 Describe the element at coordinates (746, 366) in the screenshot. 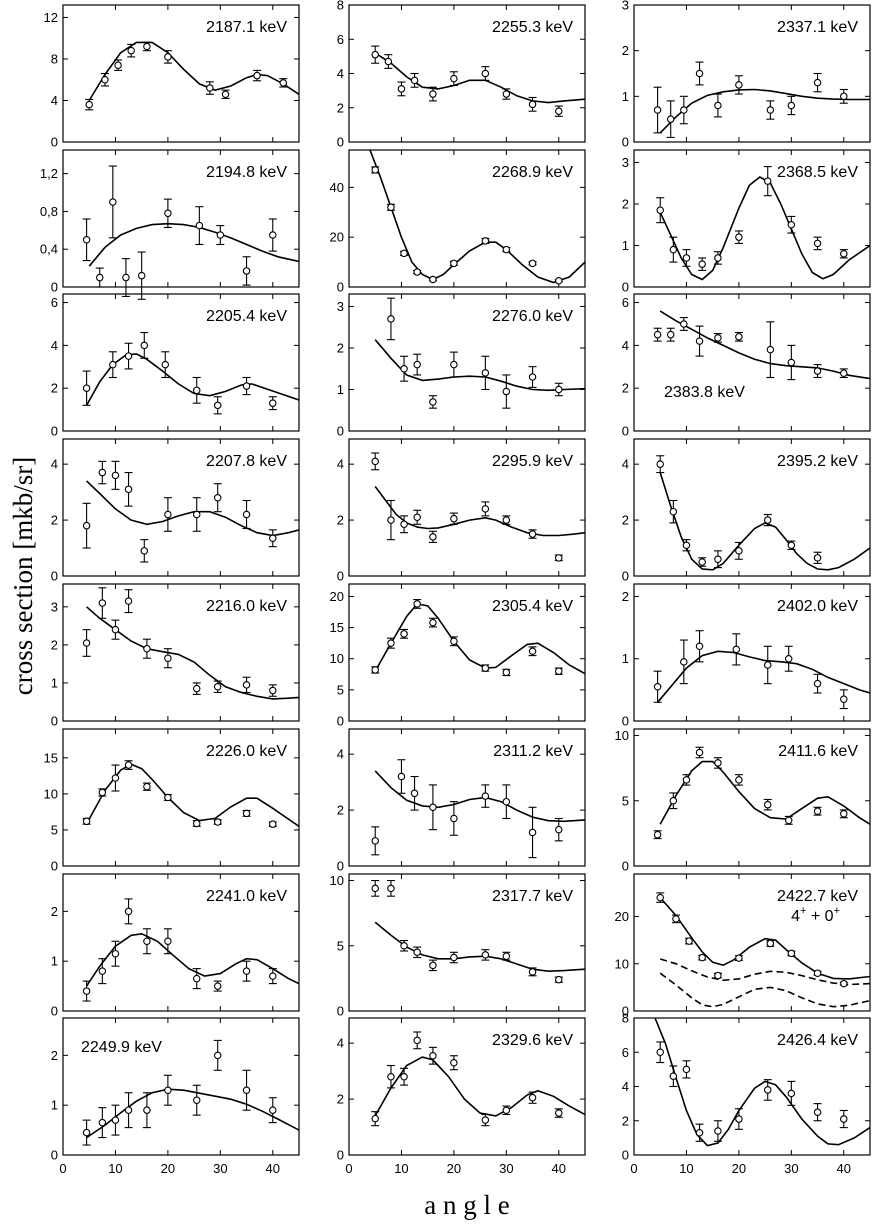

I see `panel: 0 2 4 6 2383.8 keV` at that location.